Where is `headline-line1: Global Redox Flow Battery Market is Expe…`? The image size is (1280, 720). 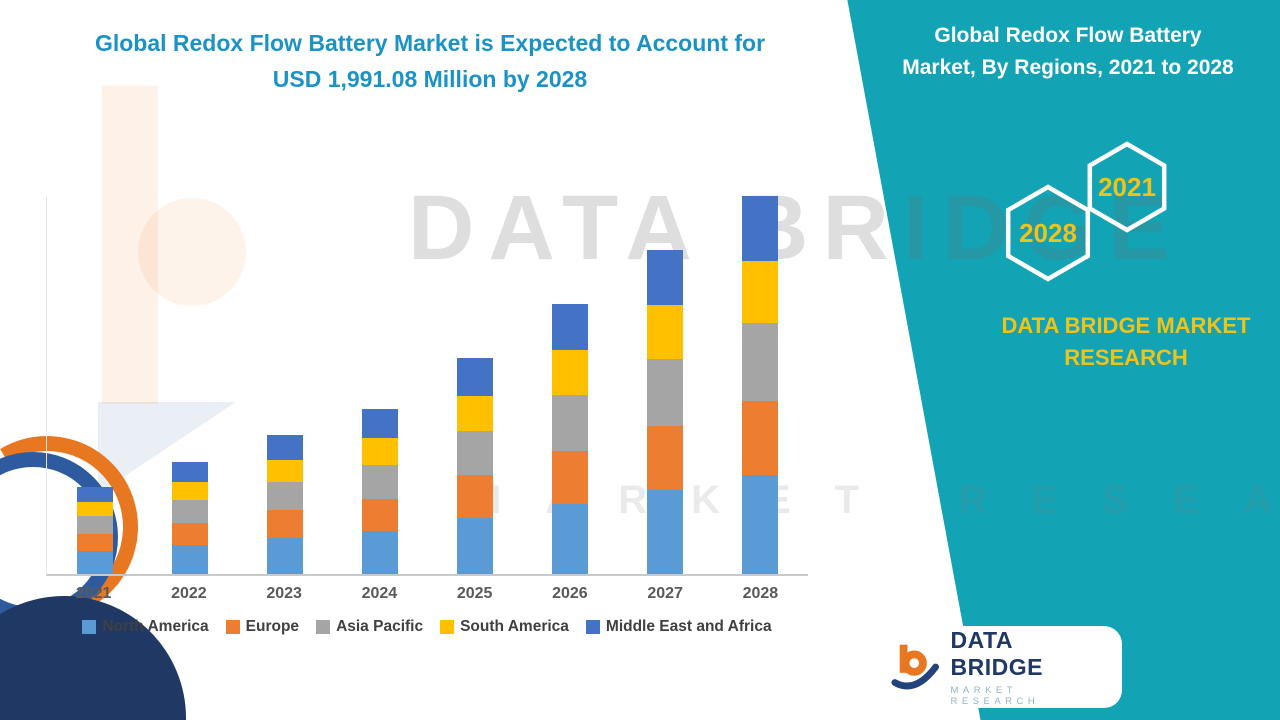 headline-line1: Global Redox Flow Battery Market is Expe… is located at coordinates (430, 43).